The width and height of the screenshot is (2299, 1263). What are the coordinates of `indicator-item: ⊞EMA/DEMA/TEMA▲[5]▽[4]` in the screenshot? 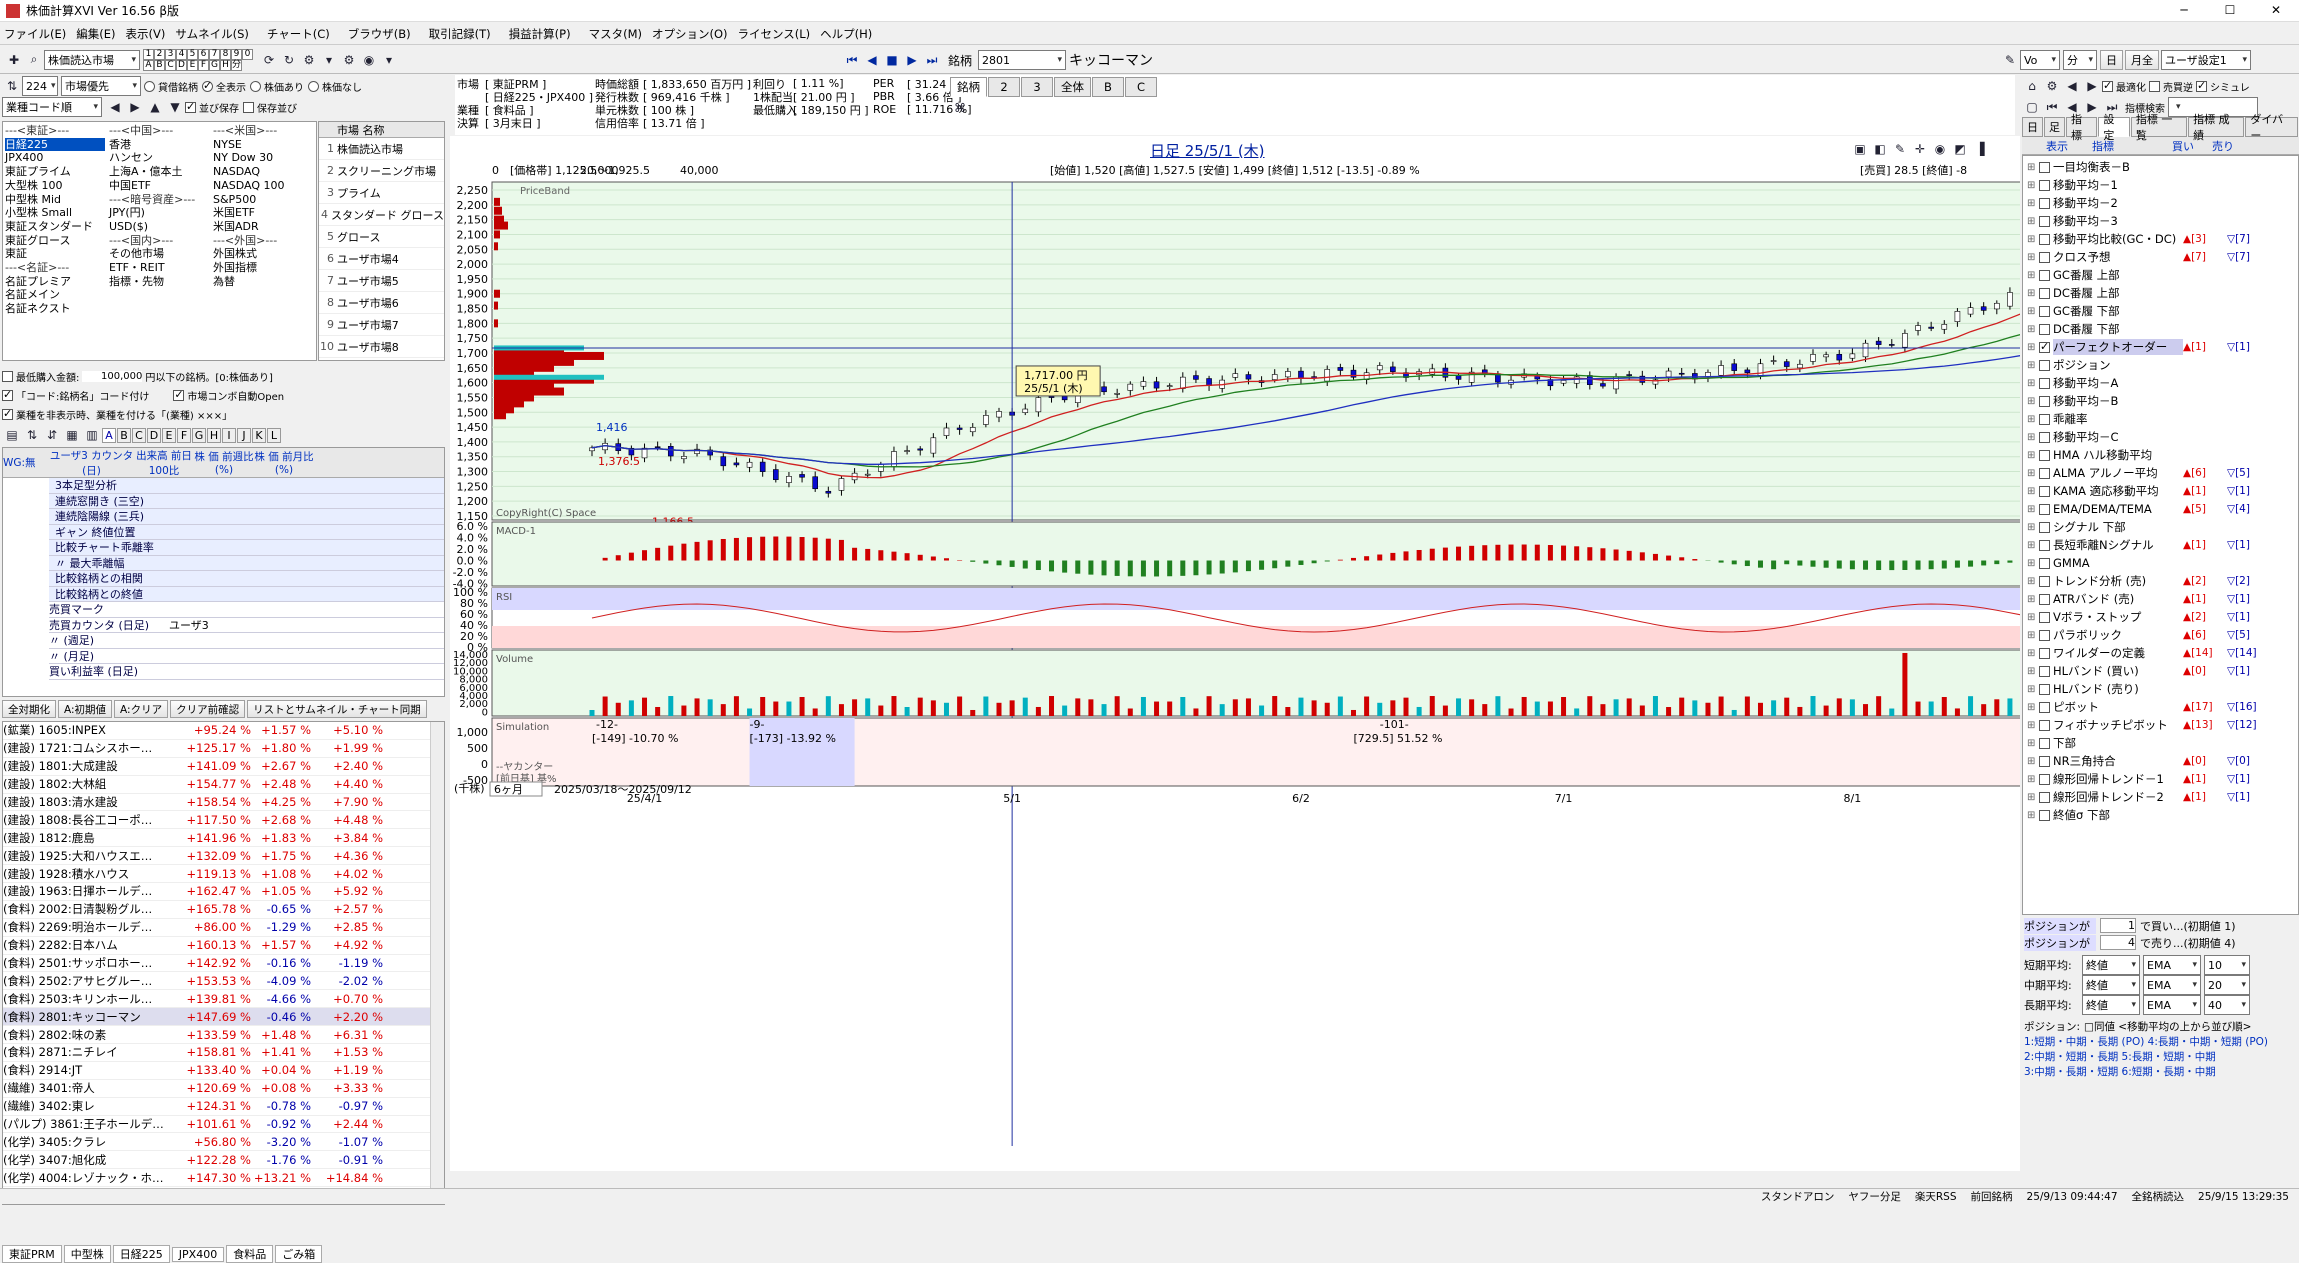 It's located at (2160, 509).